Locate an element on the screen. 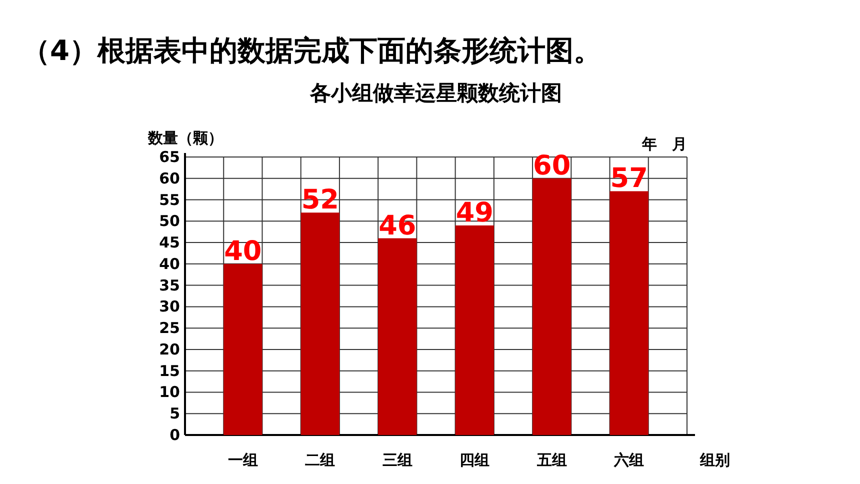 The height and width of the screenshot is (484, 860). x-axis-title: 组别 is located at coordinates (714, 460).